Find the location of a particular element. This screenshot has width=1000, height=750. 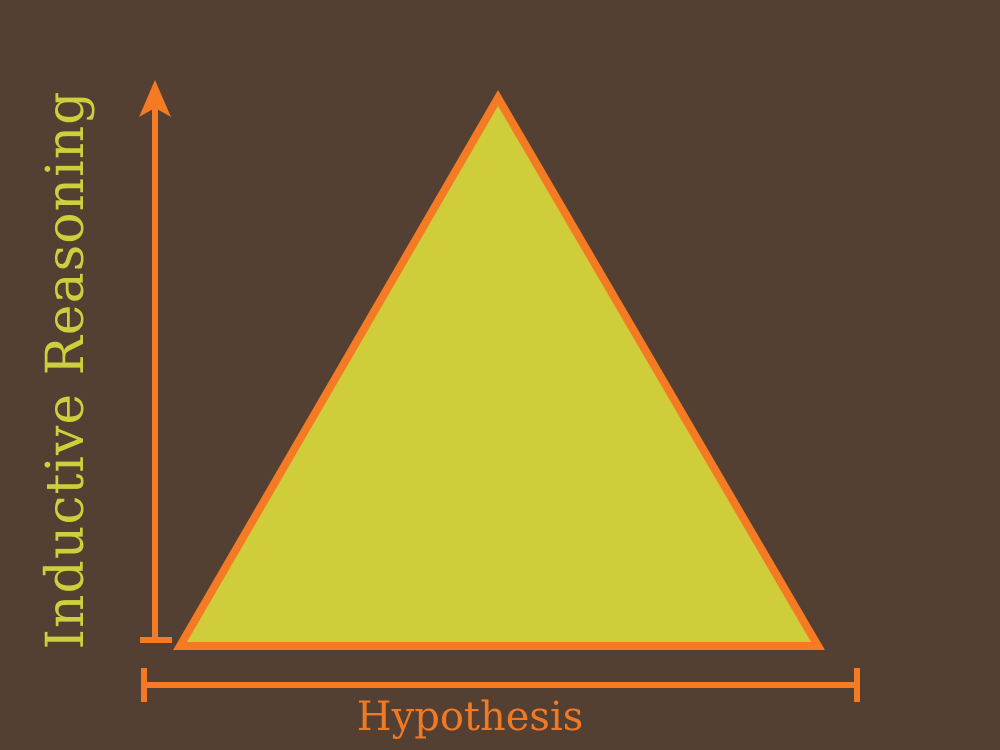

y-axis-label: Inductive Reasoning is located at coordinates (66, 370).